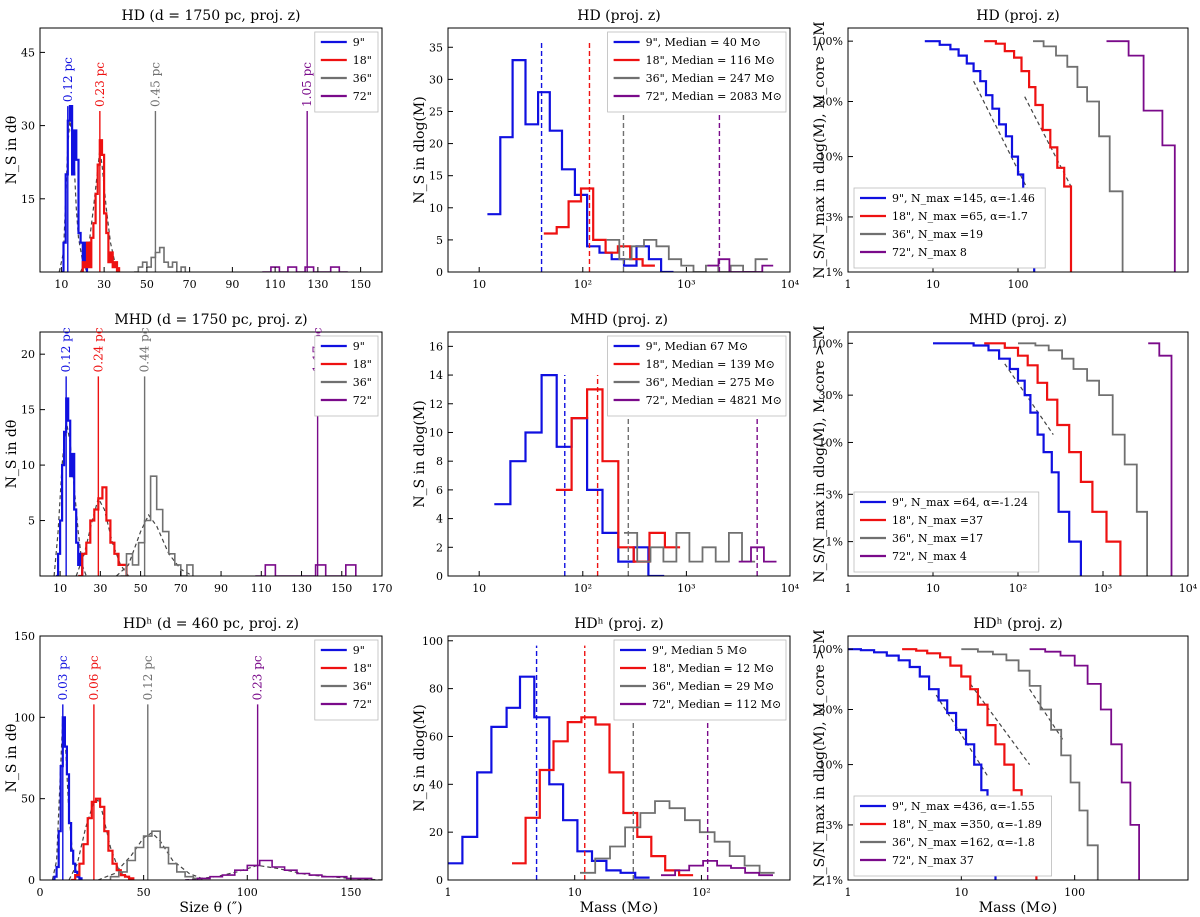 The width and height of the screenshot is (1200, 917). Describe the element at coordinates (436, 375) in the screenshot. I see `y-tick-label: 14` at that location.